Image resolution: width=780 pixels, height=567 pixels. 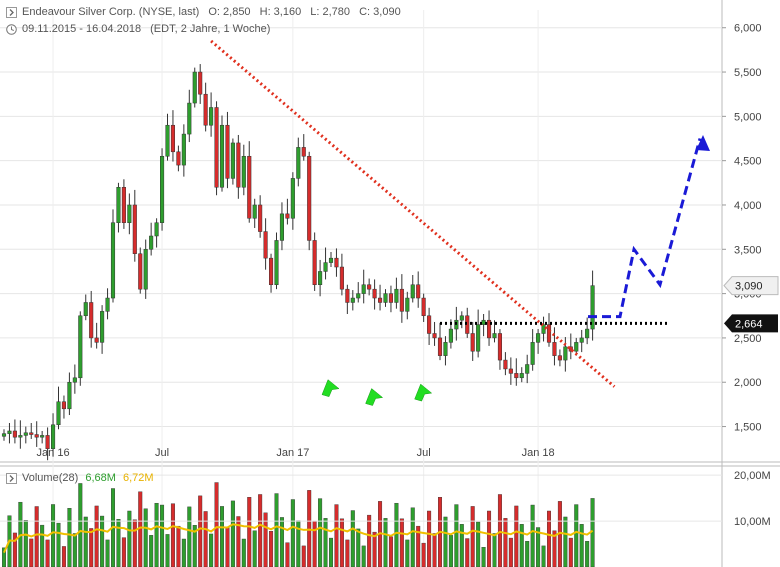 I want to click on support-price-label: 2,664, so click(x=749, y=324).